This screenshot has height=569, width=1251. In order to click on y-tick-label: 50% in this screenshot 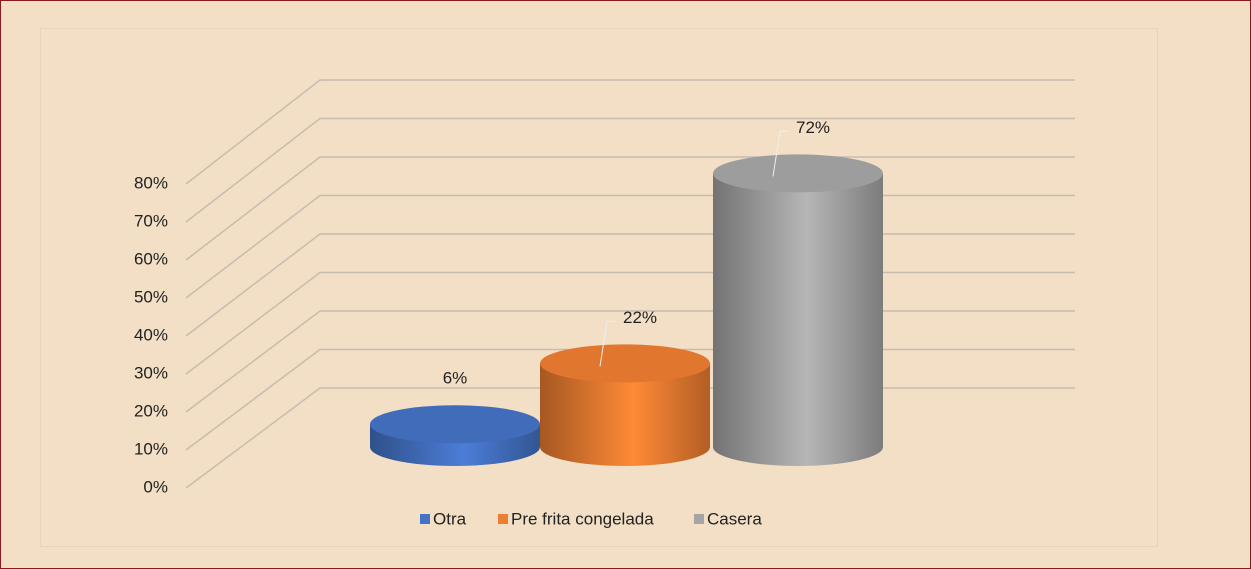, I will do `click(151, 296)`.